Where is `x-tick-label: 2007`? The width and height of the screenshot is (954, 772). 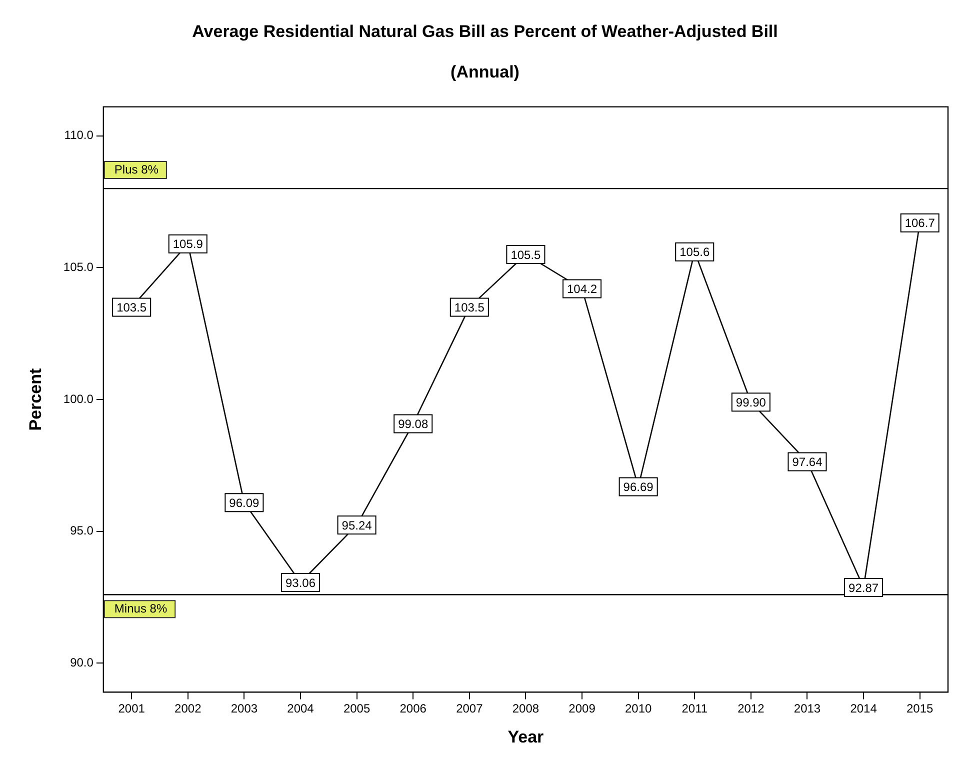
x-tick-label: 2007 is located at coordinates (470, 709).